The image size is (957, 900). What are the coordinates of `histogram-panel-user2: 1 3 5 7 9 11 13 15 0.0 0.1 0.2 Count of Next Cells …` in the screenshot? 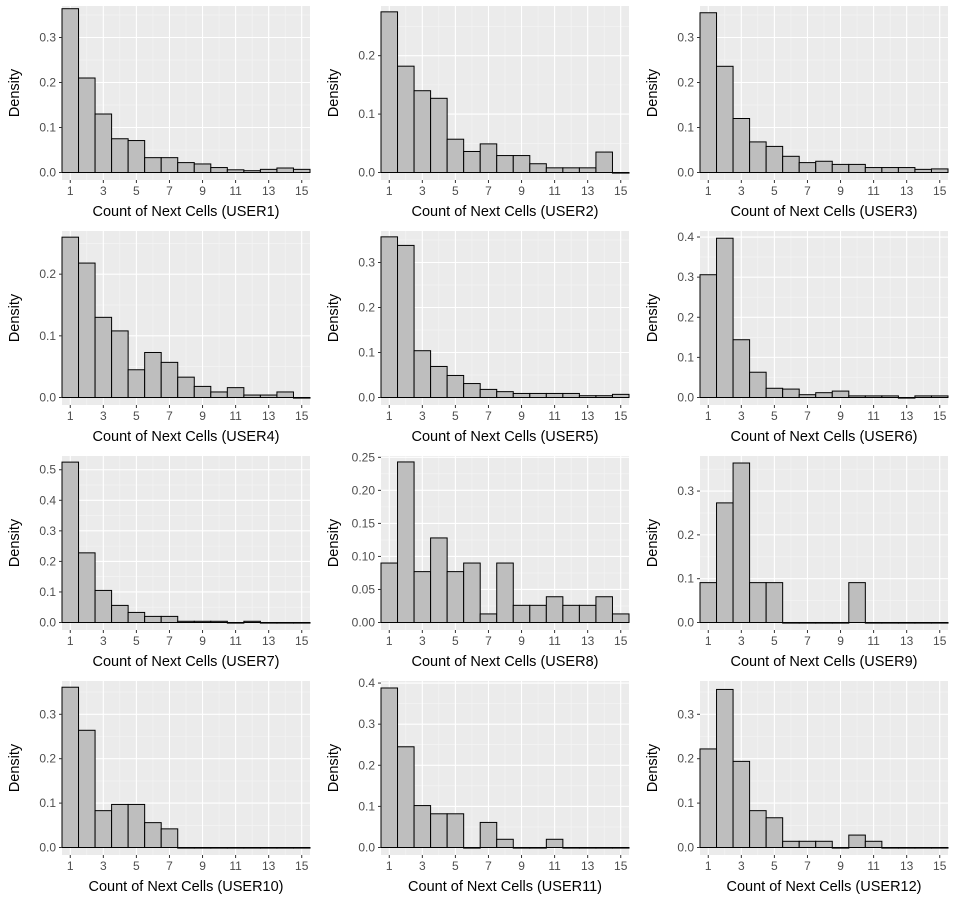 It's located at (478, 112).